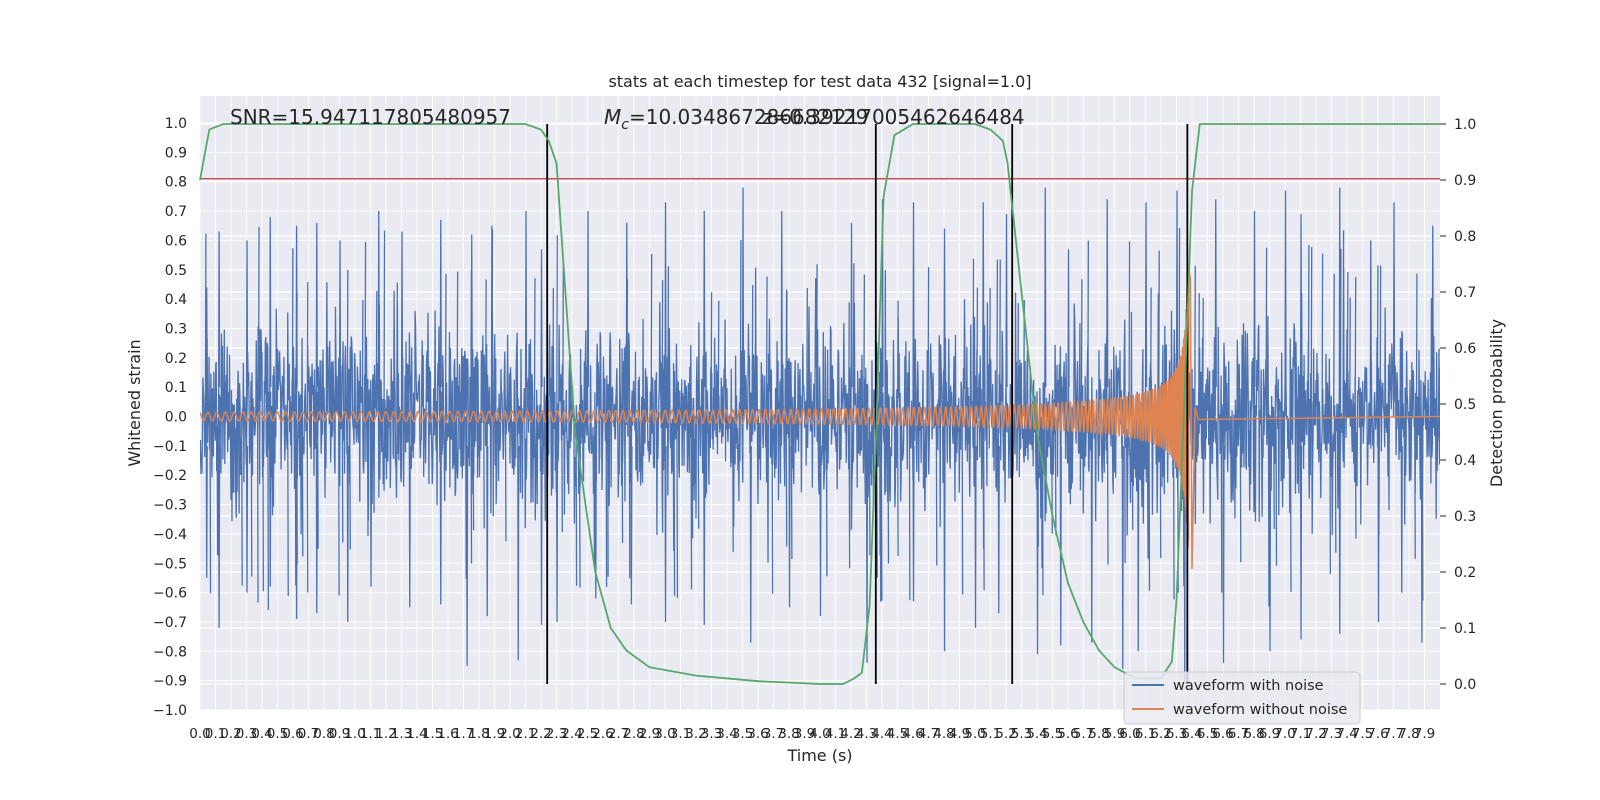 This screenshot has width=1600, height=800. I want to click on x-tick-61: 6.1, so click(1145, 734).